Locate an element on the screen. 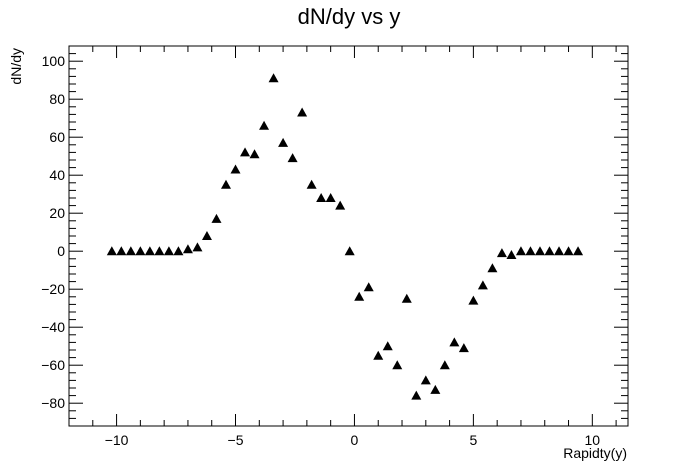 The height and width of the screenshot is (474, 698). y-tick-label: 20 is located at coordinates (57, 213).